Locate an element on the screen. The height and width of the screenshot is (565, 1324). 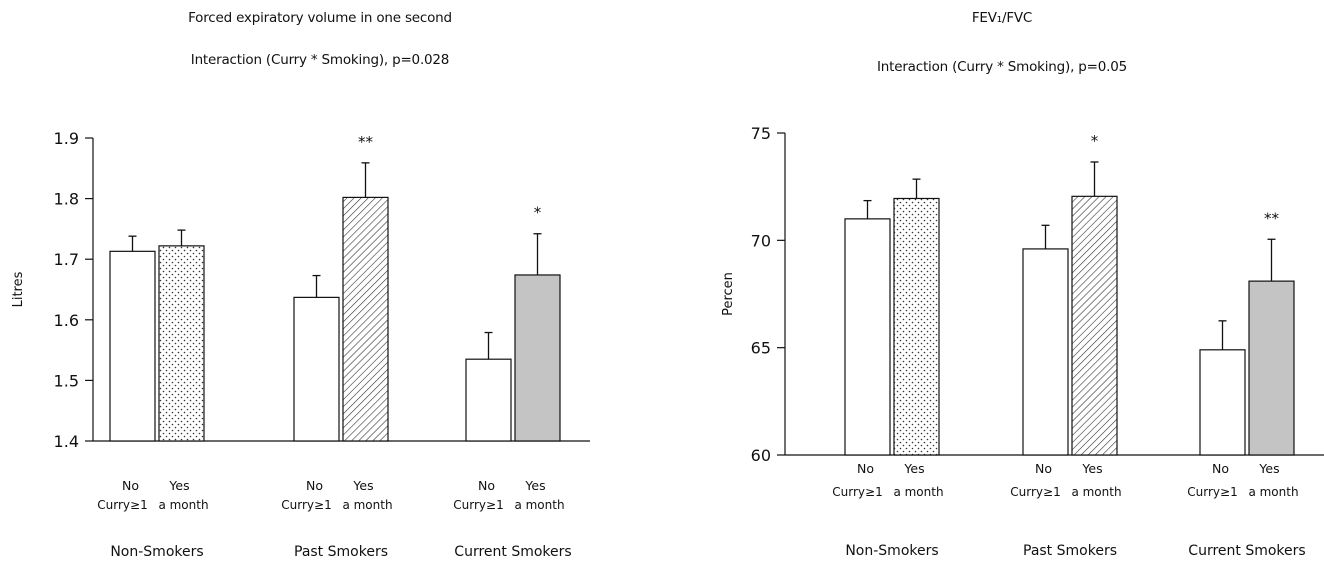
chart-title: Forced expiratory volume in one second is located at coordinates (320, 18).